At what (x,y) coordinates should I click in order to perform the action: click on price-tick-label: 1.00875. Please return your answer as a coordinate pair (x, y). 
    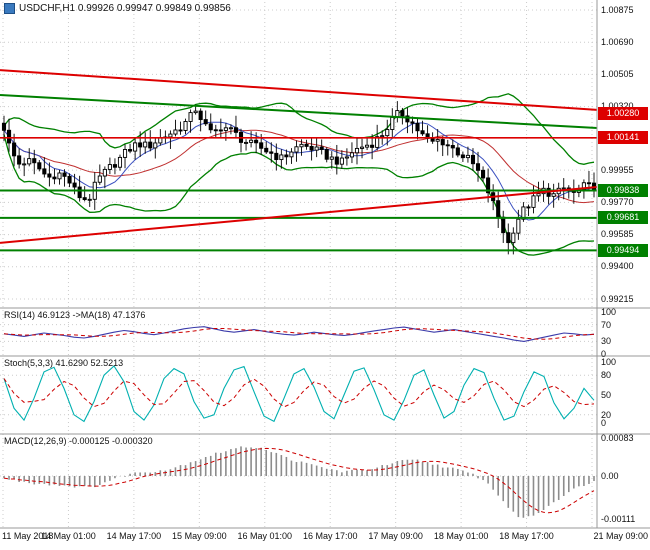
    Looking at the image, I should click on (617, 9).